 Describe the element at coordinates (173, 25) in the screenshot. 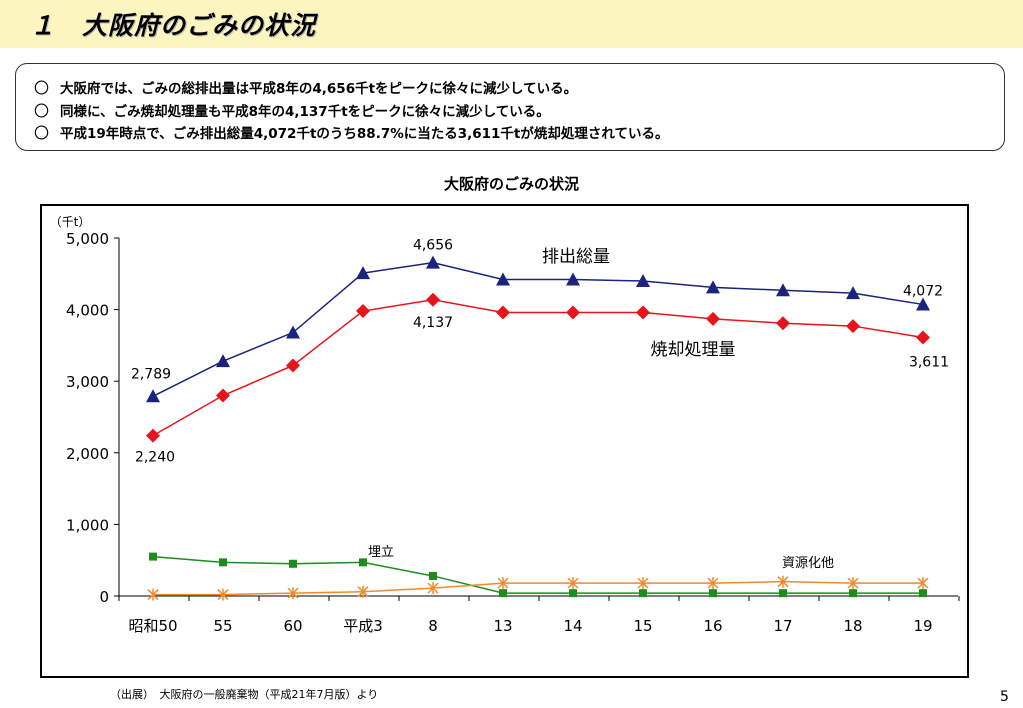

I see `slide-title: １ 大阪府のごみの状況` at that location.